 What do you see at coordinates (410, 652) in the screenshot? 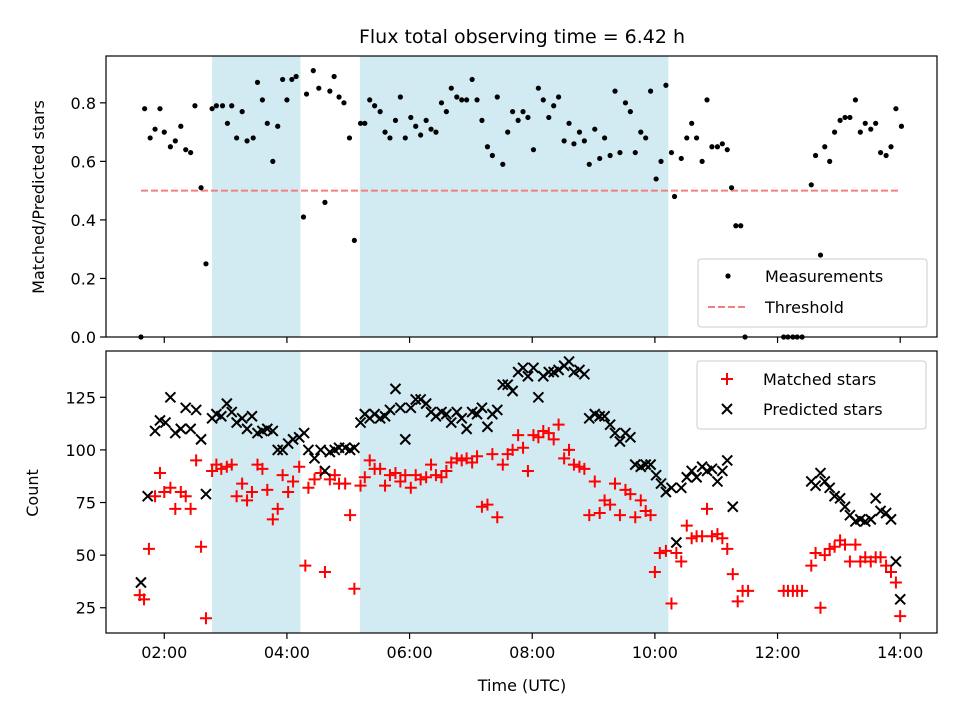
I see `x-tick-label: 06:00` at bounding box center [410, 652].